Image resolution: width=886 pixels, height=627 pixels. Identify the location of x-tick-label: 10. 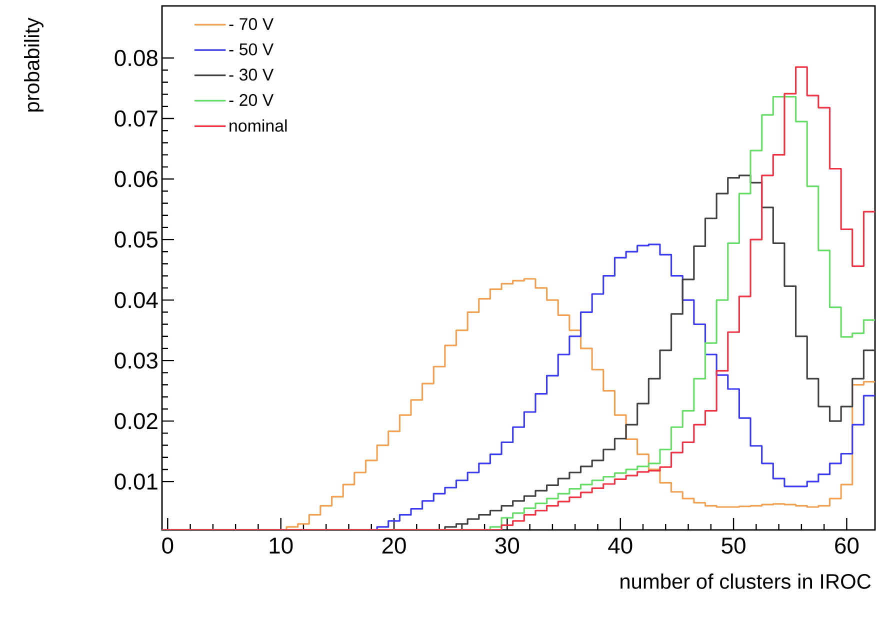
(281, 546).